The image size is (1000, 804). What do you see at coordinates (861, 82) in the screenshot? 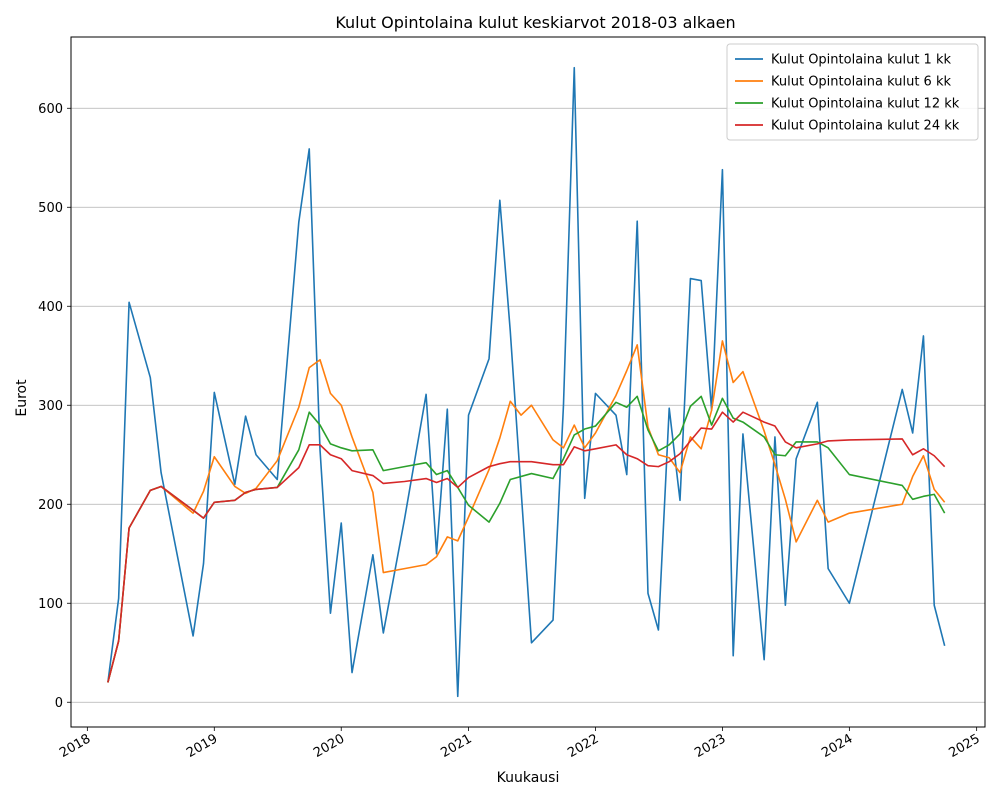
I see `legend-entry: Kulut Opintolaina kulut 6 kk` at bounding box center [861, 82].